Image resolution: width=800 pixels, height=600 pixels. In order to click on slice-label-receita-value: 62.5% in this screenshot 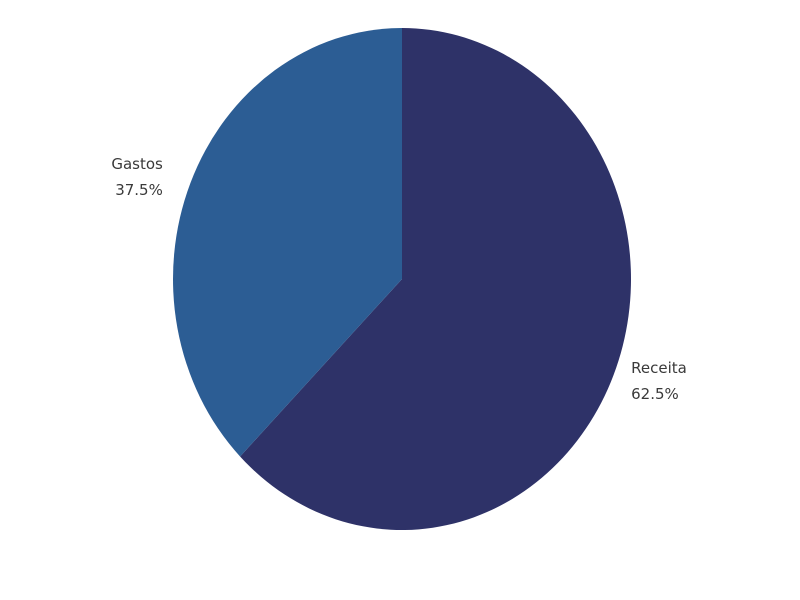, I will do `click(655, 394)`.